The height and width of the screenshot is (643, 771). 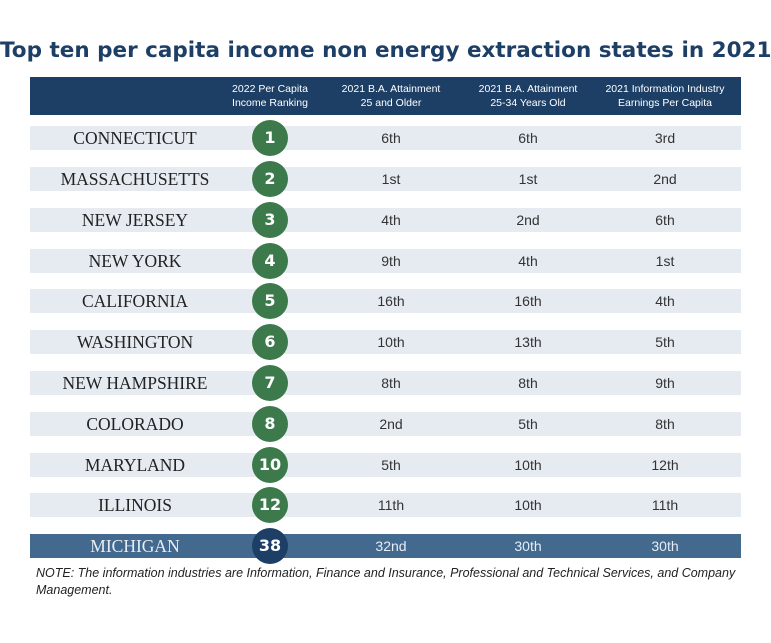 I want to click on rank-badge: 38, so click(x=270, y=546).